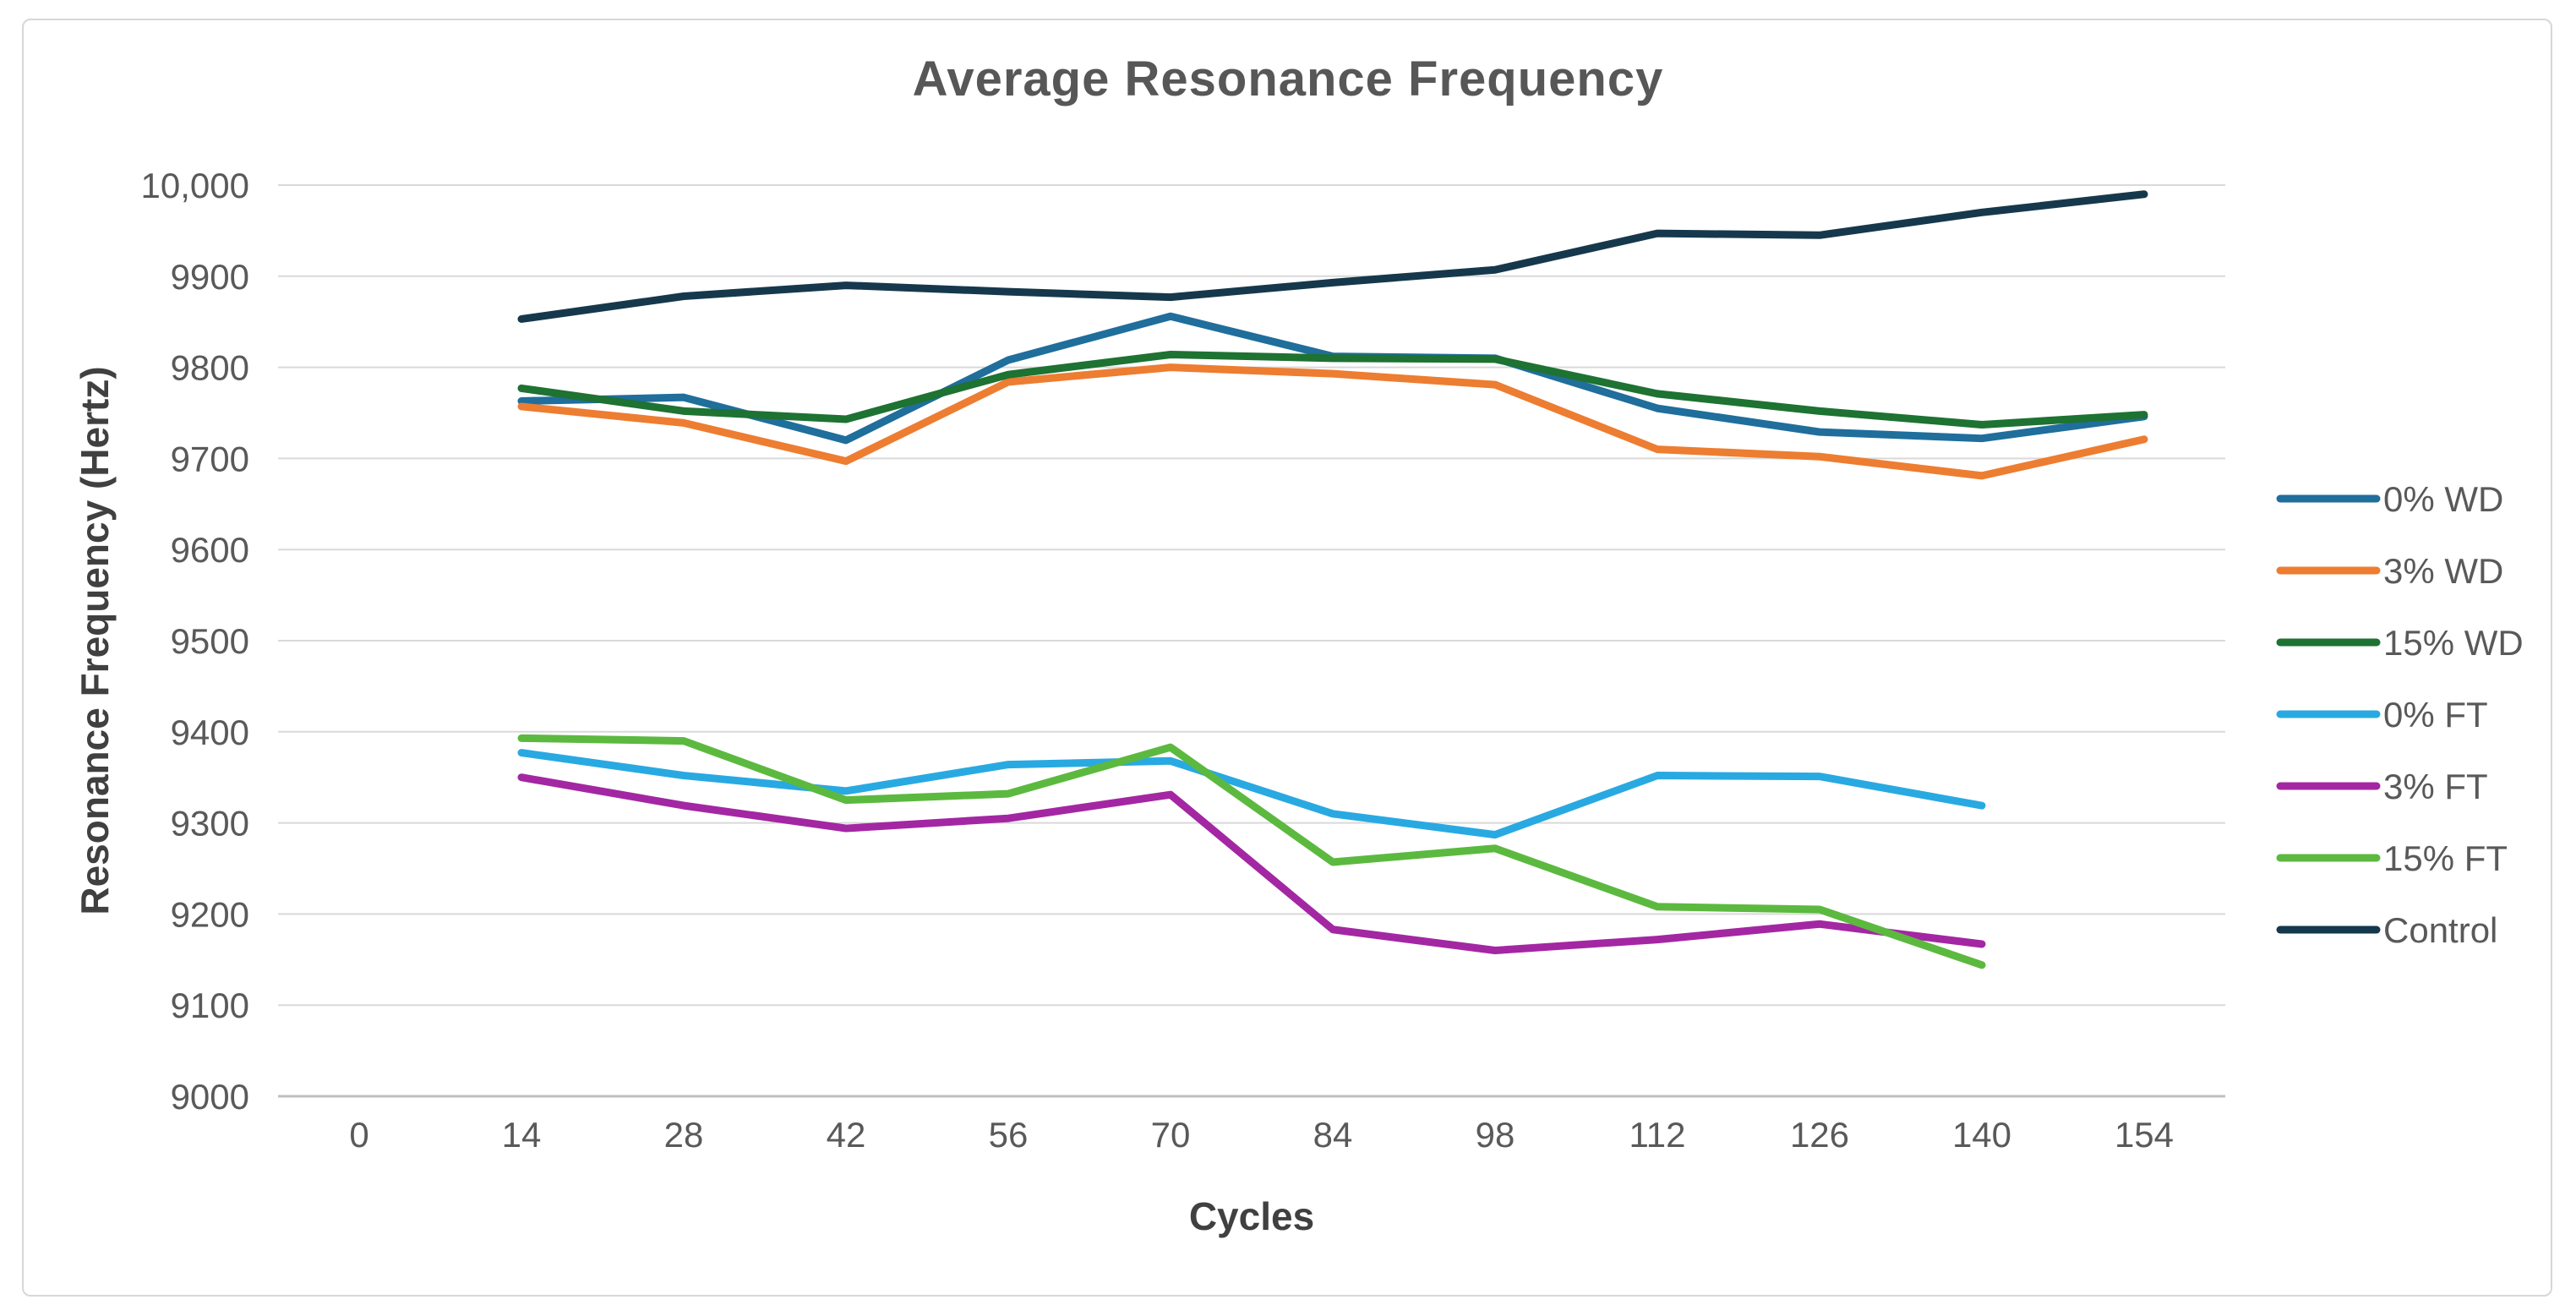 This screenshot has height=1316, width=2576. What do you see at coordinates (2144, 1135) in the screenshot?
I see `x-tick-label: 154` at bounding box center [2144, 1135].